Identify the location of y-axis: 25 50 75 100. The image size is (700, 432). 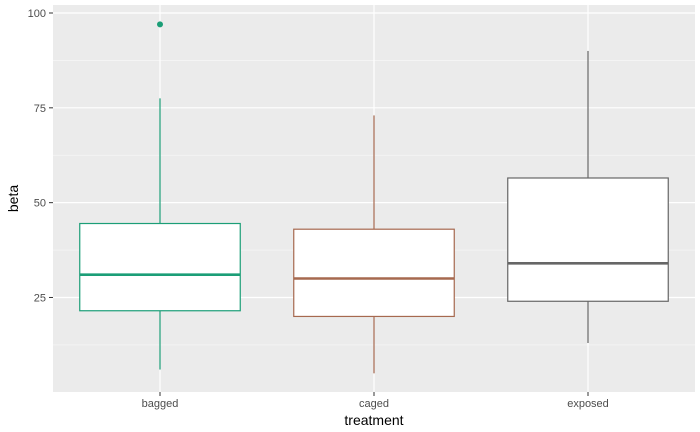
(40, 156).